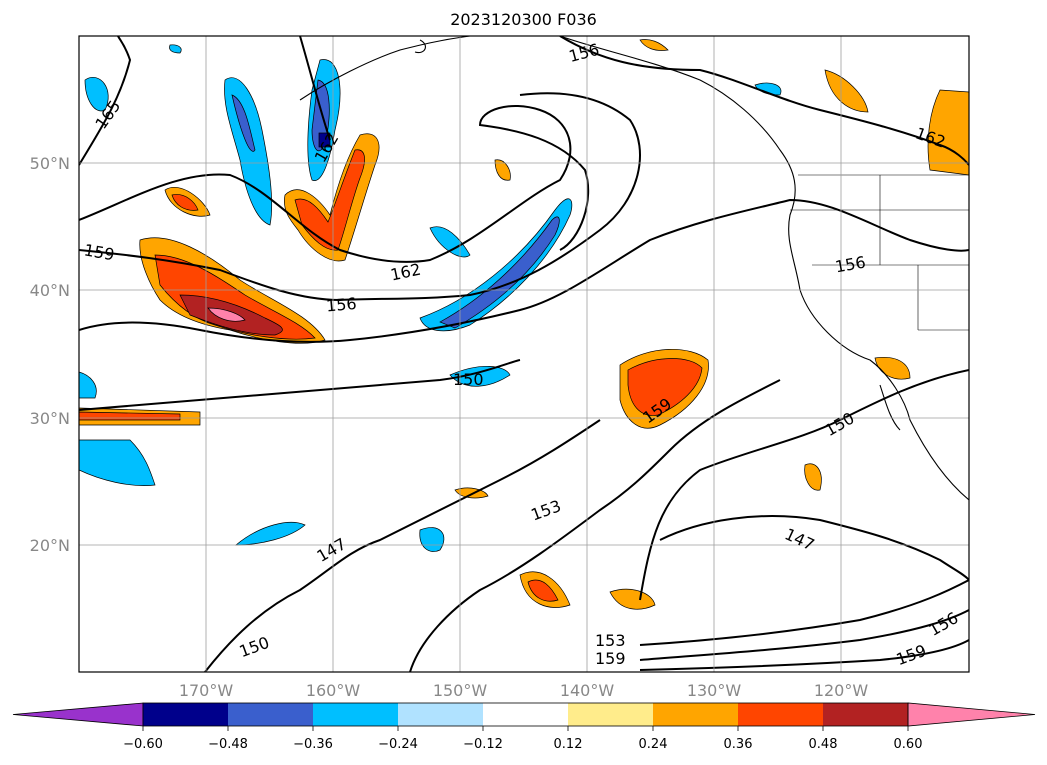 The height and width of the screenshot is (765, 1047). Describe the element at coordinates (78, 714) in the screenshot. I see `colorbar-extend-low` at that location.